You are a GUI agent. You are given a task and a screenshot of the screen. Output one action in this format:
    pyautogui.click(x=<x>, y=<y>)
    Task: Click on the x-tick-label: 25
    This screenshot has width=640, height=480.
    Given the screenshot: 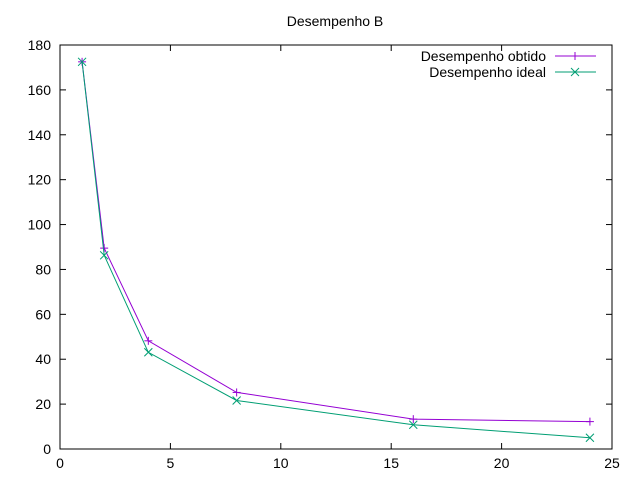 What is the action you would take?
    pyautogui.click(x=612, y=463)
    